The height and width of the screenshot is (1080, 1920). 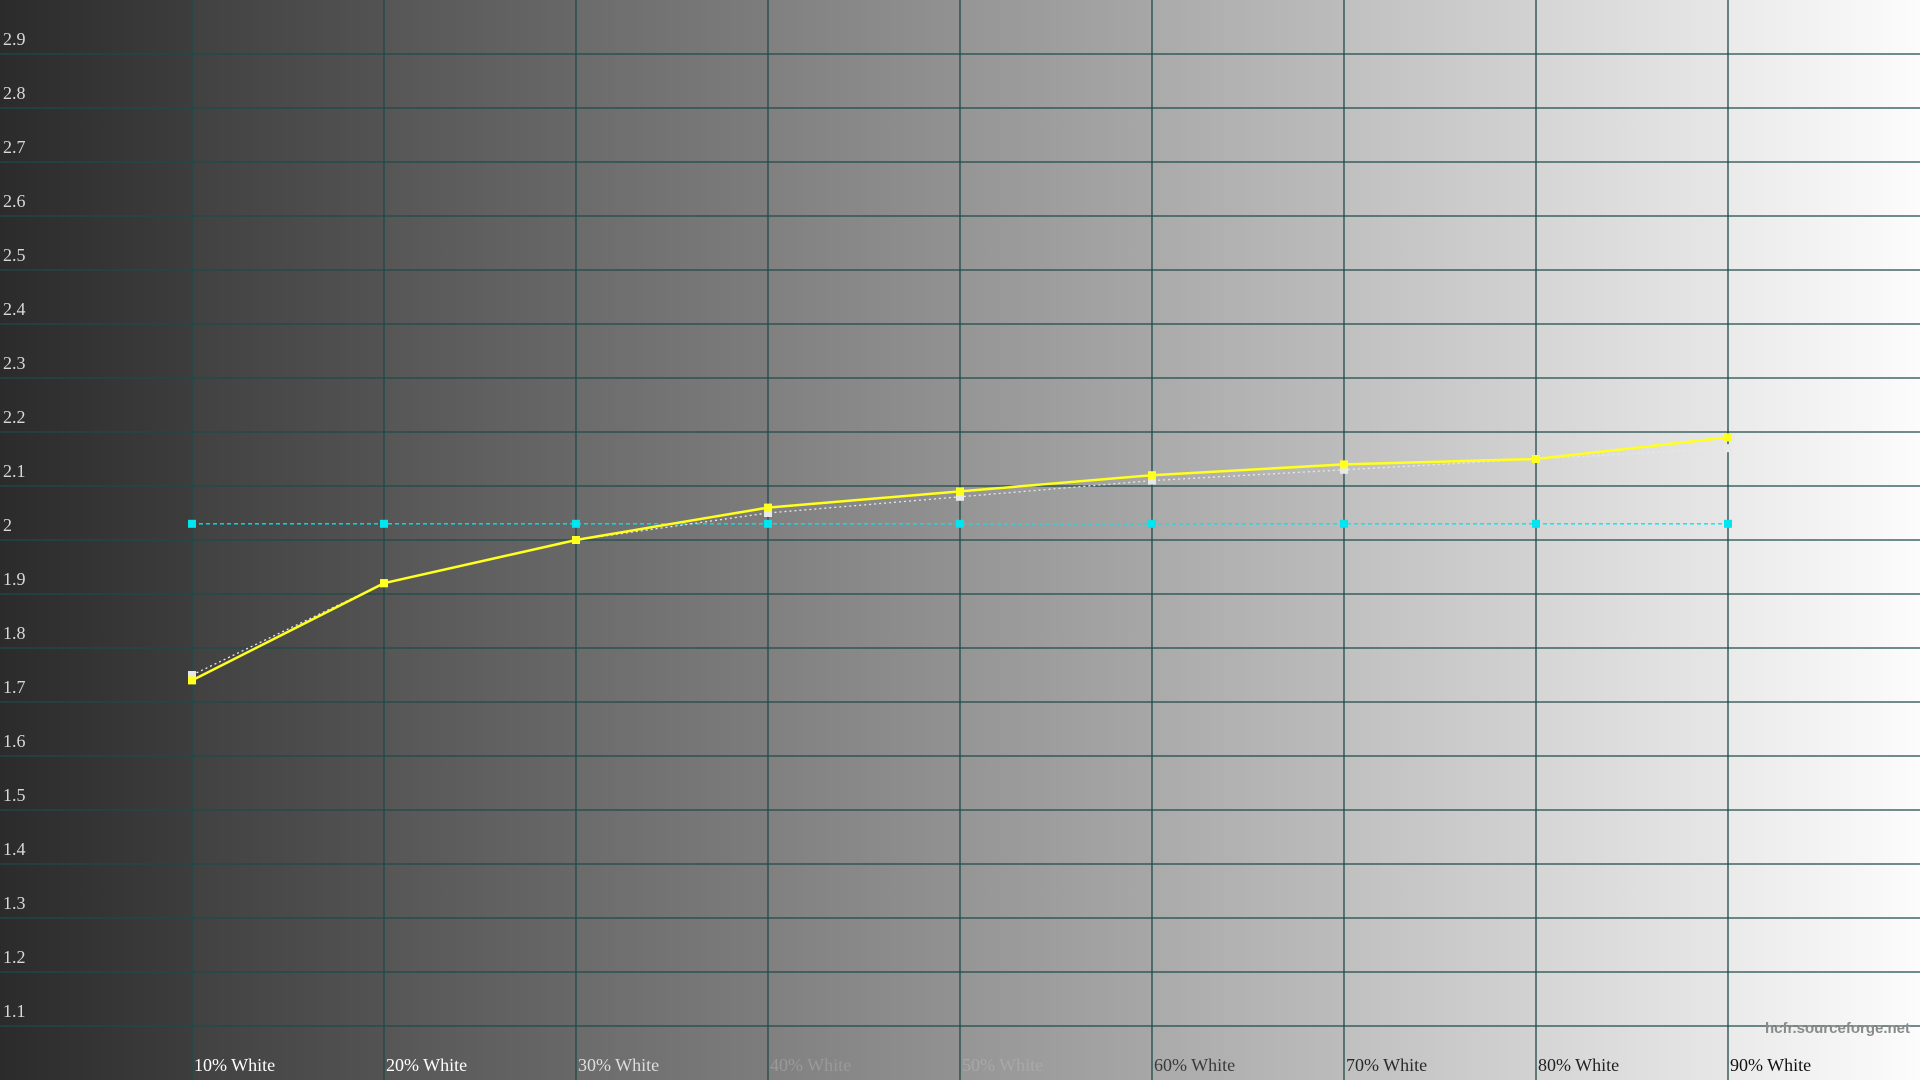 What do you see at coordinates (426, 1065) in the screenshot?
I see `x-tick-label: 20% White` at bounding box center [426, 1065].